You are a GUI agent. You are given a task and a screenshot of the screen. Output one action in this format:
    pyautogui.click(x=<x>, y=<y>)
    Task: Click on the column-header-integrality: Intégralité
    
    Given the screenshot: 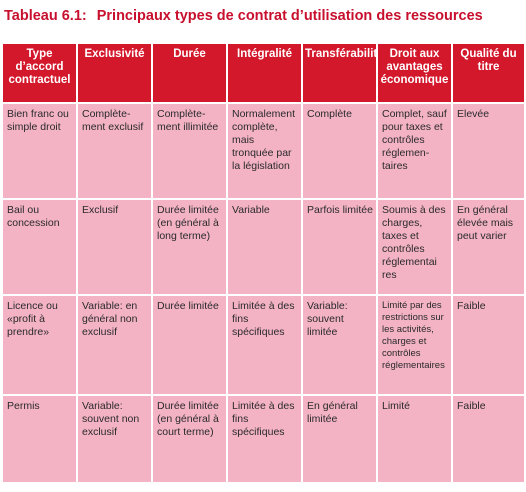 What is the action you would take?
    pyautogui.click(x=264, y=73)
    